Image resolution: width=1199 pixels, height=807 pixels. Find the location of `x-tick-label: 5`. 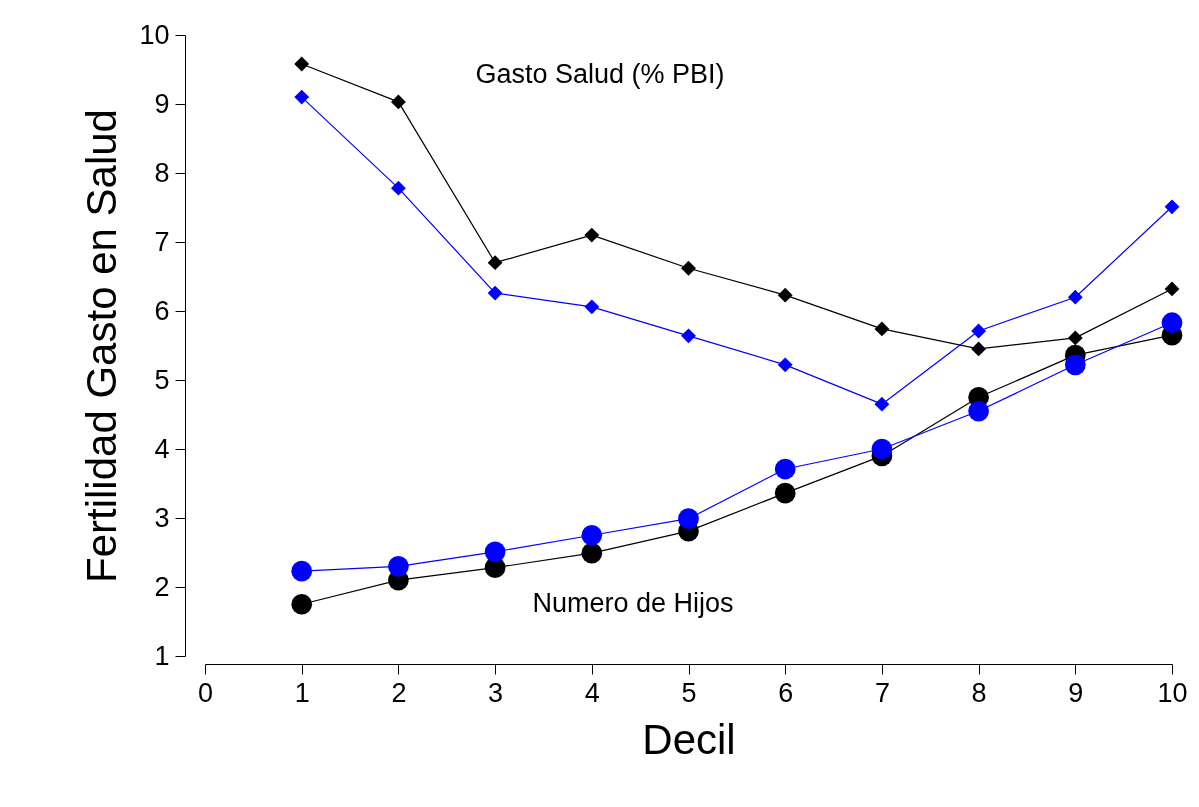

x-tick-label: 5 is located at coordinates (689, 692).